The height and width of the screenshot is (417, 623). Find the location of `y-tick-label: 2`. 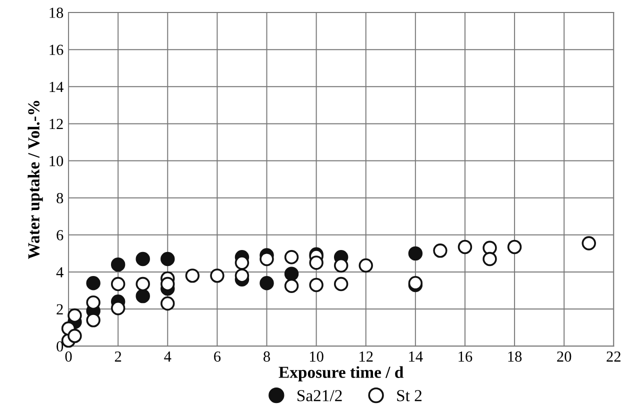

y-tick-label: 2 is located at coordinates (59, 309).